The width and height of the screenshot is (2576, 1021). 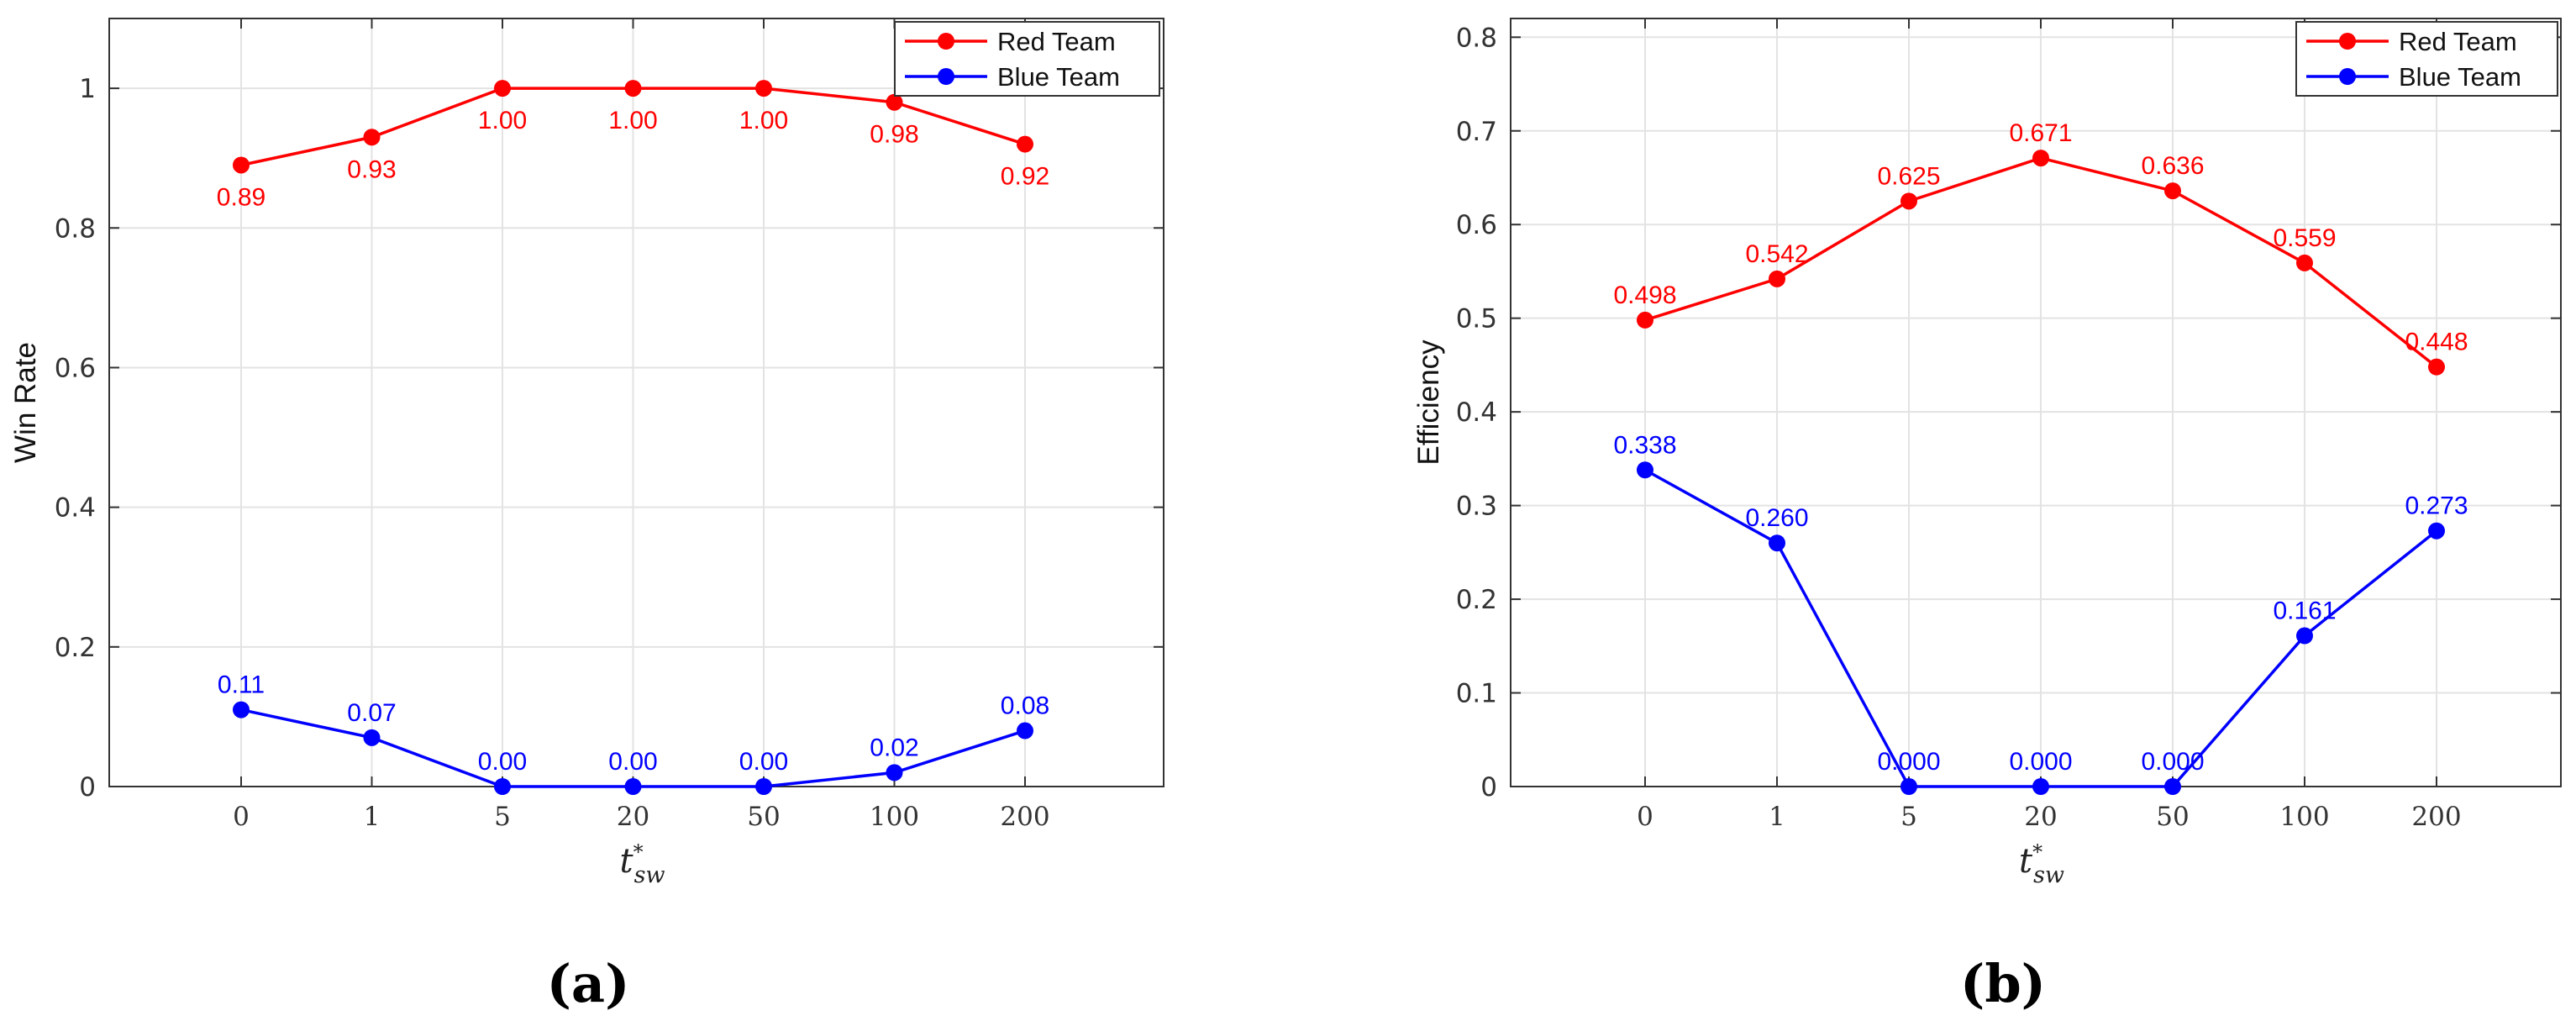 I want to click on data-label: 0.448, so click(x=2436, y=342).